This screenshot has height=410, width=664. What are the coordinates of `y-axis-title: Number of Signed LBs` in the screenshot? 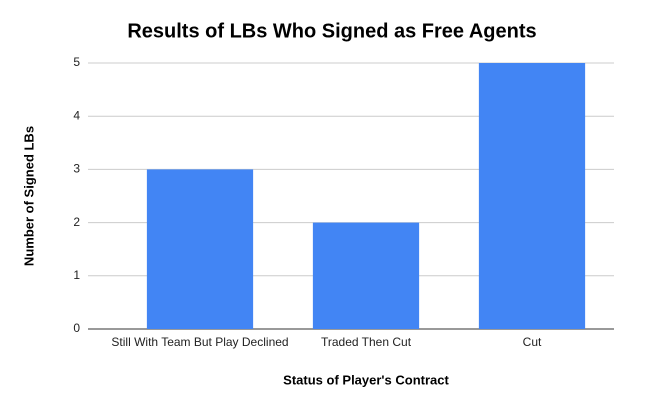 It's located at (28, 196).